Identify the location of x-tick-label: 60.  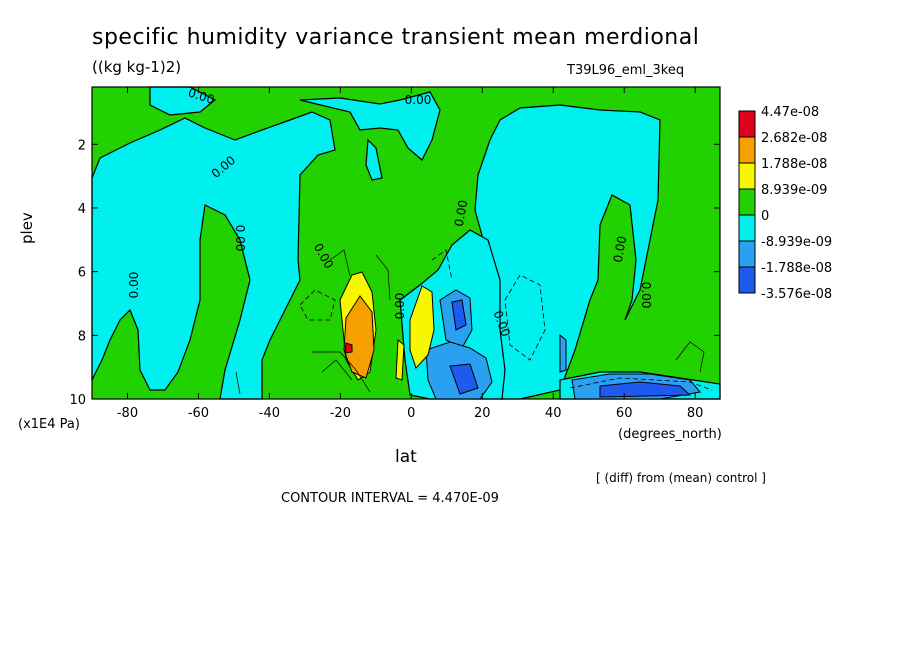
(624, 413).